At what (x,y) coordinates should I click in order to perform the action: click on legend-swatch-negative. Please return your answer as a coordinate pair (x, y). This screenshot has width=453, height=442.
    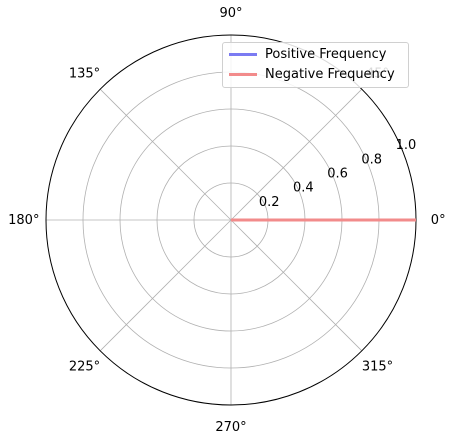
    Looking at the image, I should click on (243, 74).